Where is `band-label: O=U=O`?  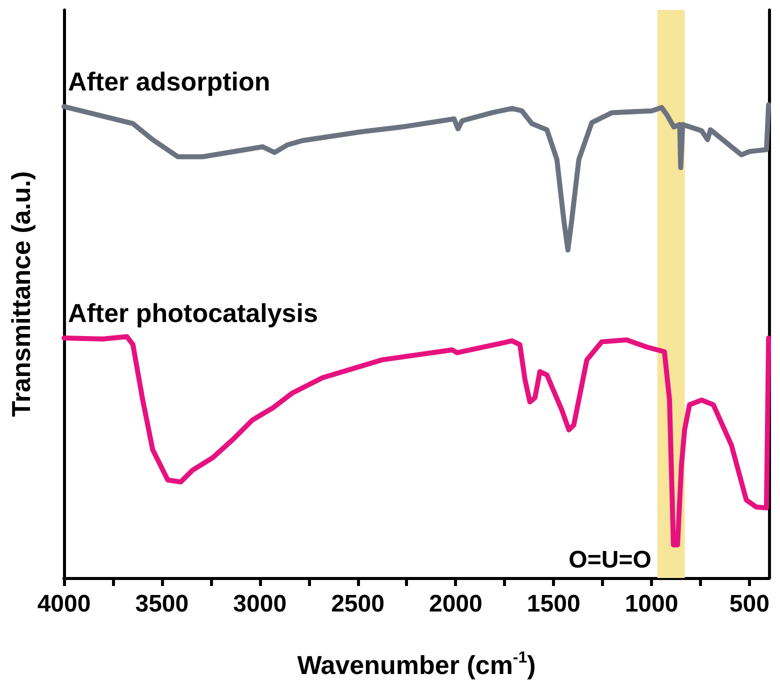
band-label: O=U=O is located at coordinates (610, 560).